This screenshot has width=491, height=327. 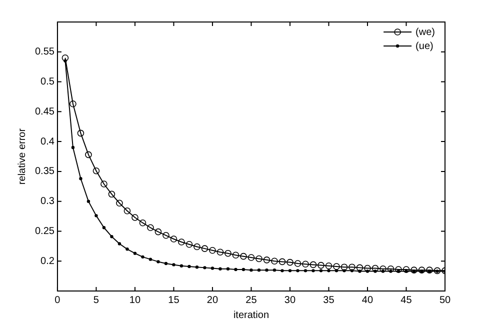 What do you see at coordinates (406, 300) in the screenshot?
I see `x-tick-label: 45` at bounding box center [406, 300].